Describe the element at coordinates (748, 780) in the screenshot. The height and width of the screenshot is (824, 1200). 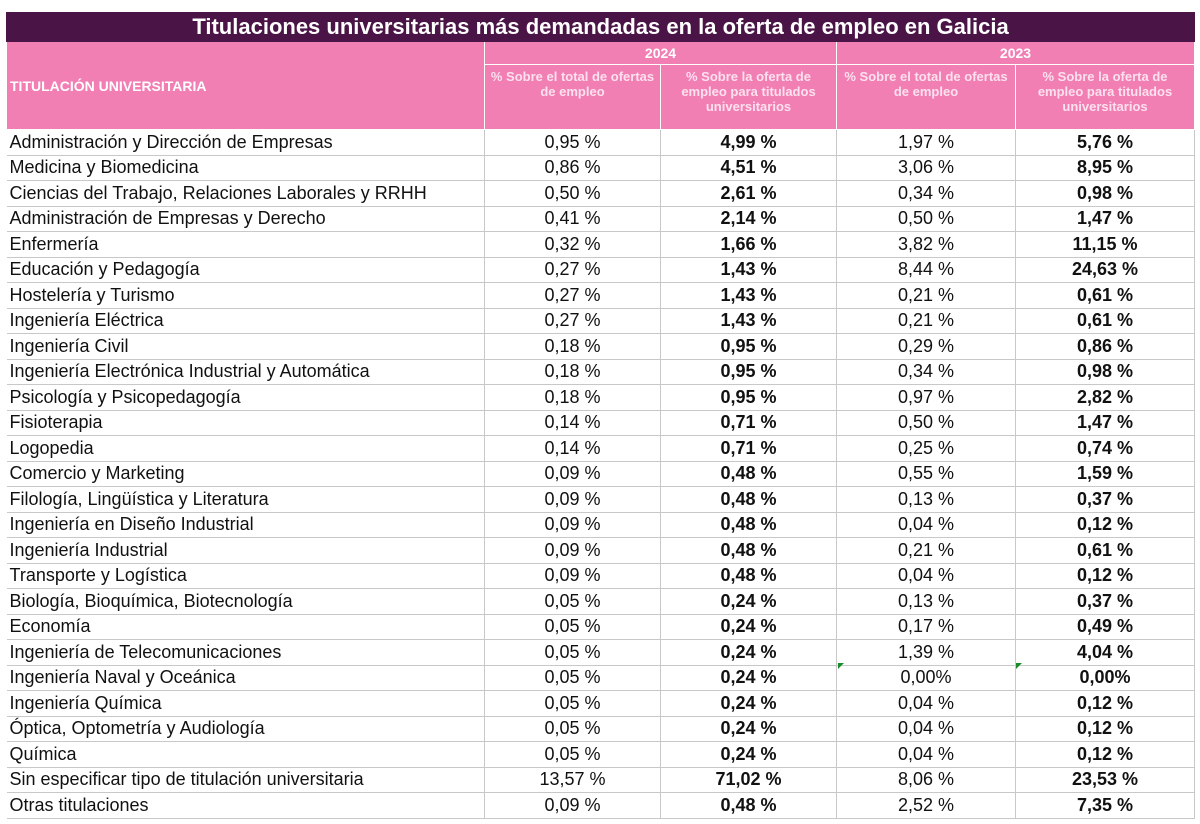
I see `cell-2024-titulados: 71,02 %` at that location.